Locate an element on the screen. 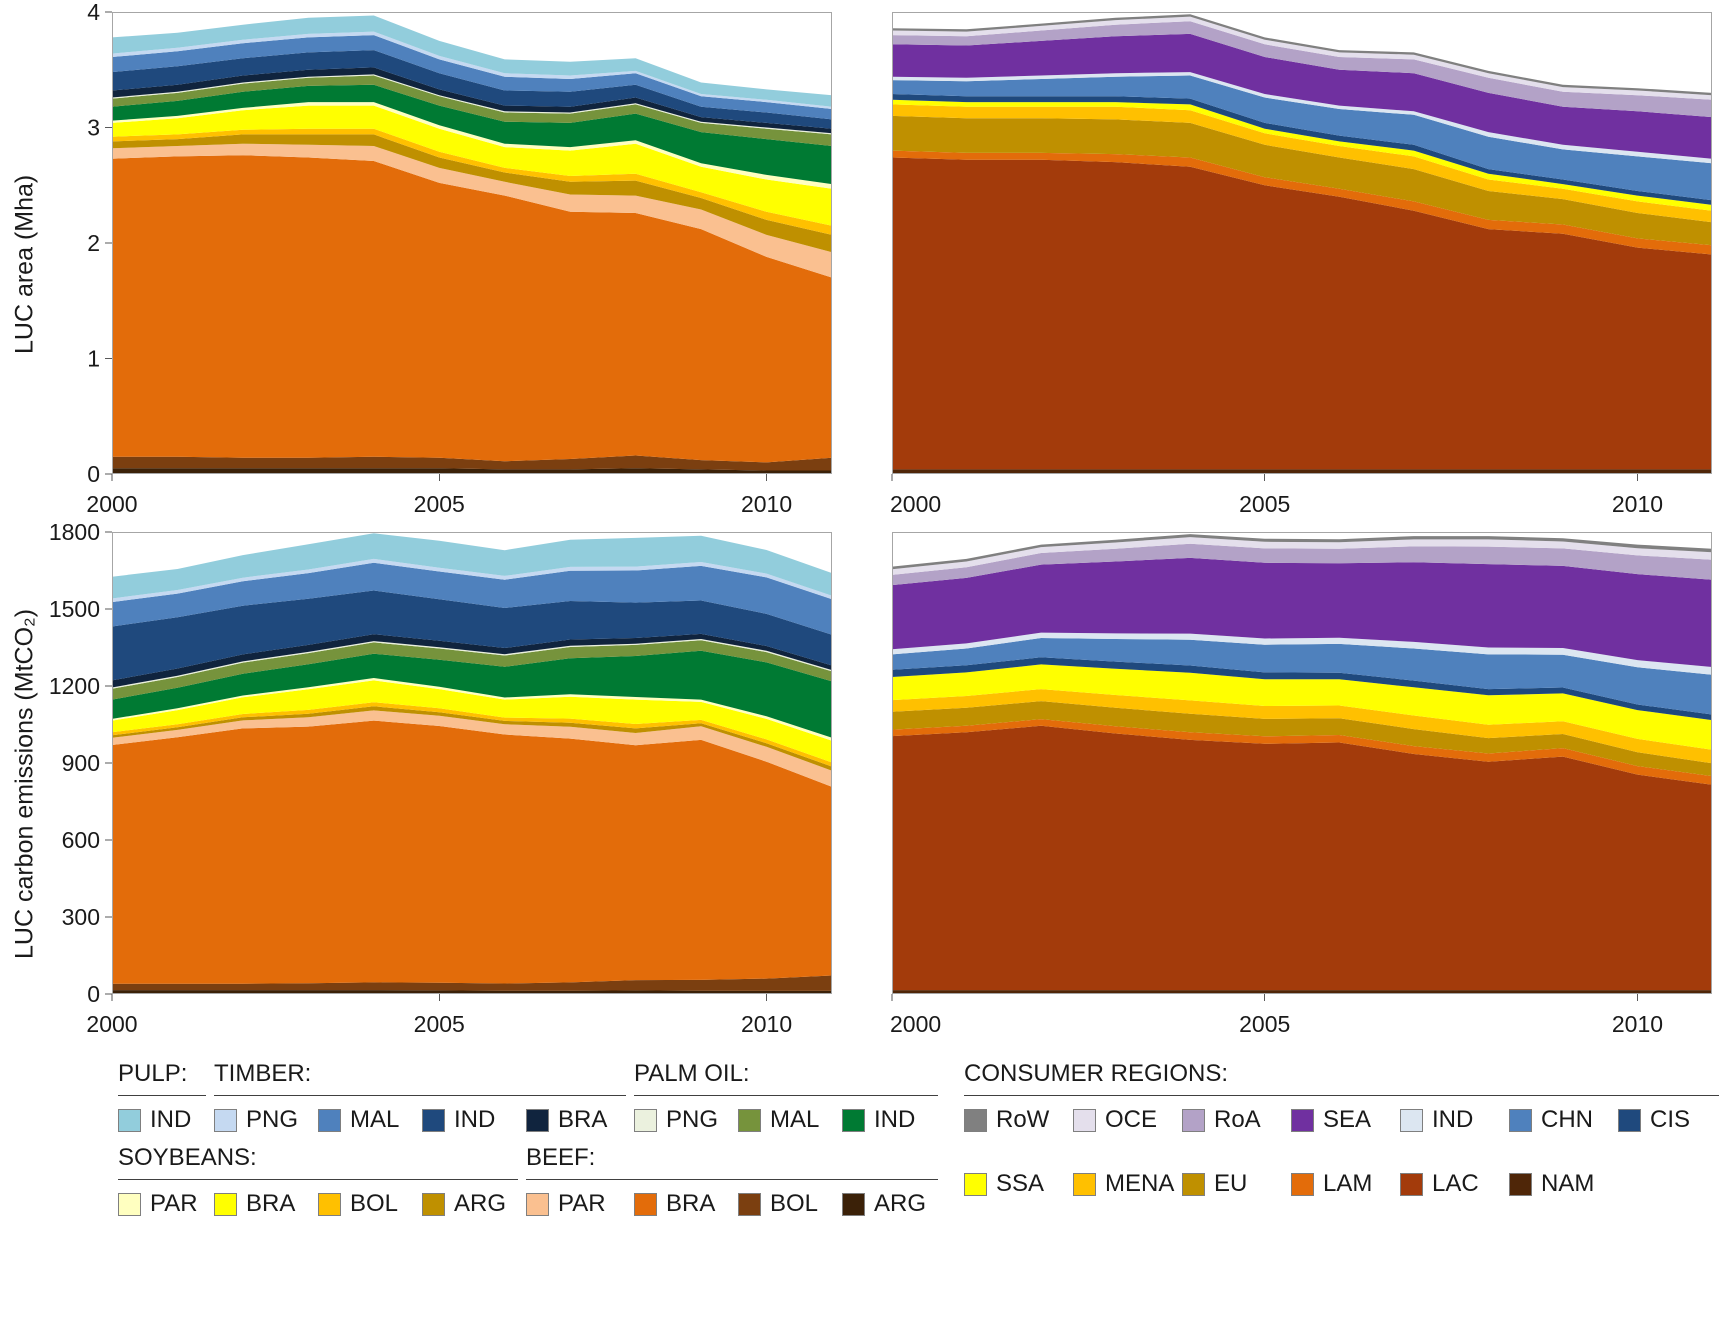  legend-item-label: MAL is located at coordinates (375, 1119).